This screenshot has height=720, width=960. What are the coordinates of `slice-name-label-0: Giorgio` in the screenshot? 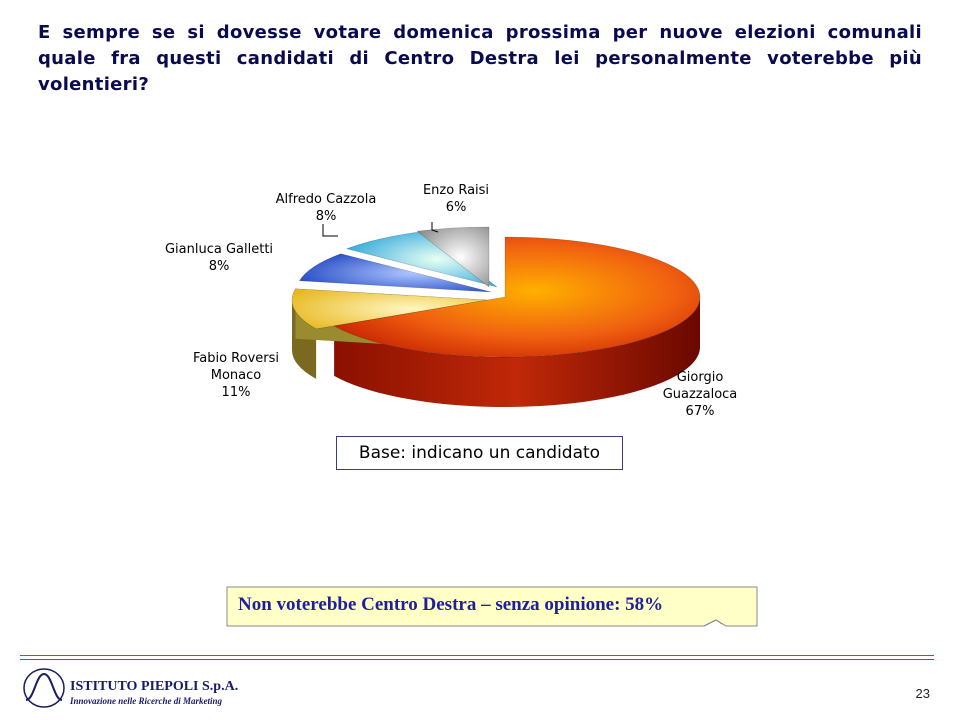 It's located at (700, 377).